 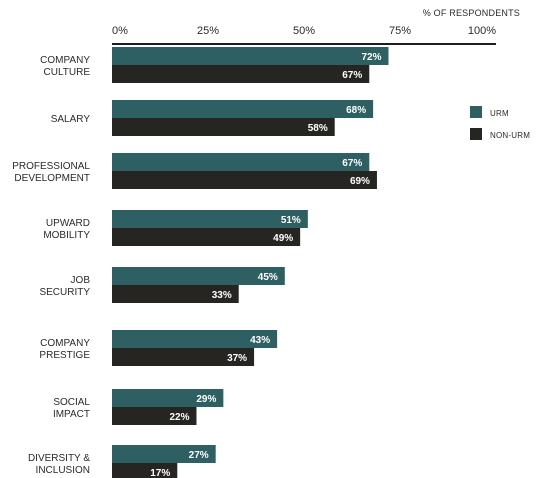 What do you see at coordinates (59, 458) in the screenshot?
I see `category-label: DIVERSITY &` at bounding box center [59, 458].